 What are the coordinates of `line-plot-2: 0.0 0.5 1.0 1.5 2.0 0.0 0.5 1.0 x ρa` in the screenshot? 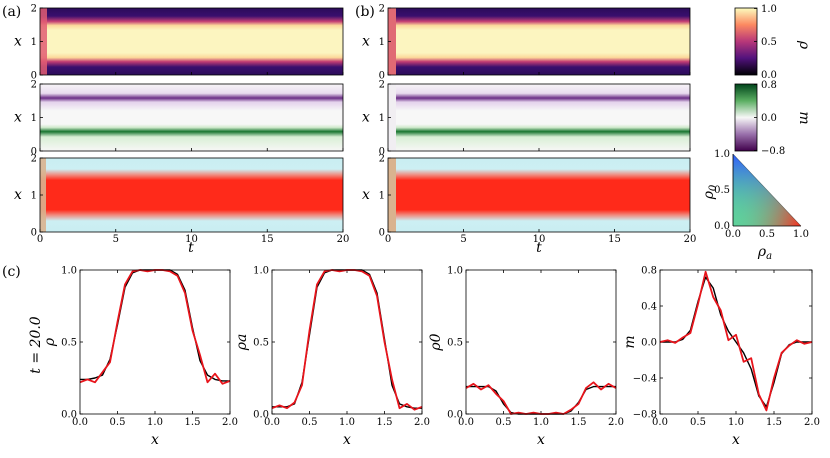 It's located at (332, 357).